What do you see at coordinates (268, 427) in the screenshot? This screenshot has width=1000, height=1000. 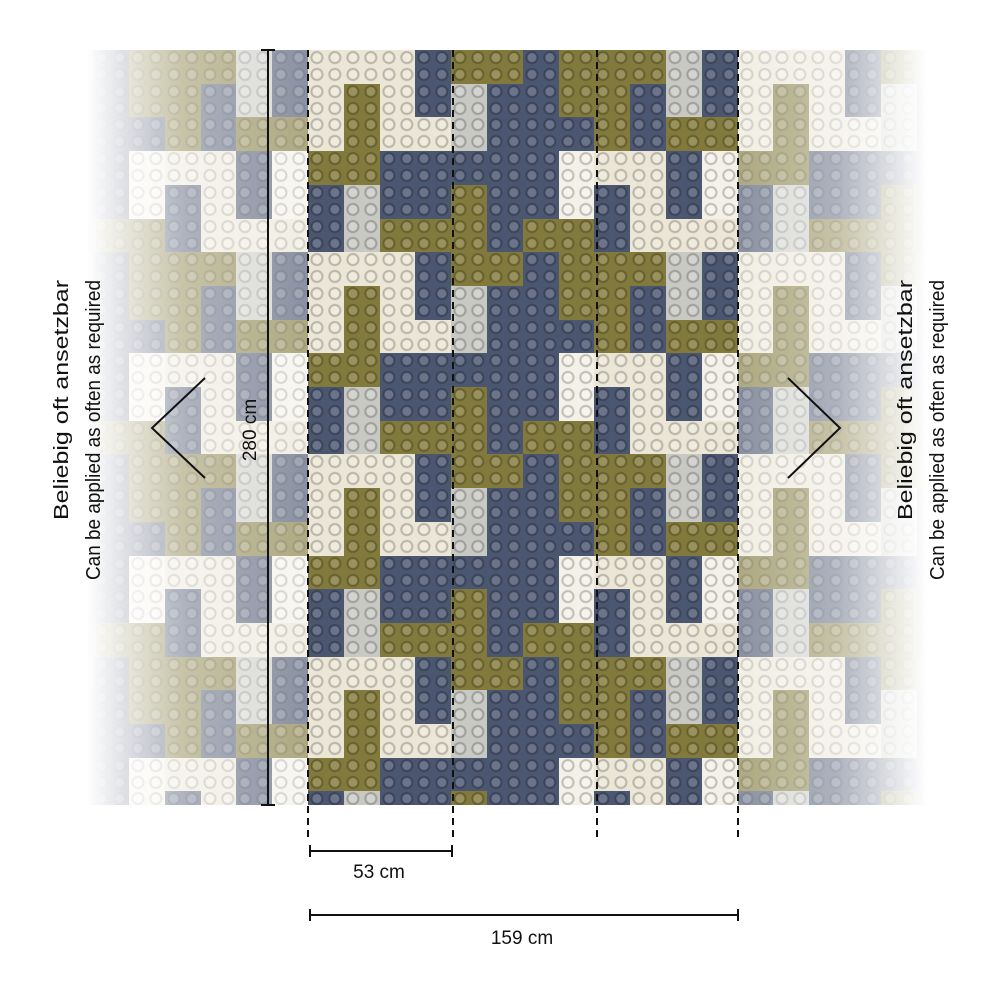 I see `height-dimension` at bounding box center [268, 427].